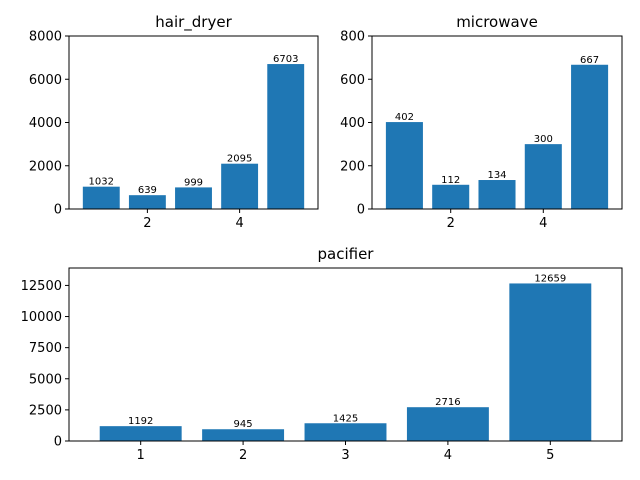 The image size is (640, 480). What do you see at coordinates (45, 166) in the screenshot?
I see `y-tick-label: 2000` at bounding box center [45, 166].